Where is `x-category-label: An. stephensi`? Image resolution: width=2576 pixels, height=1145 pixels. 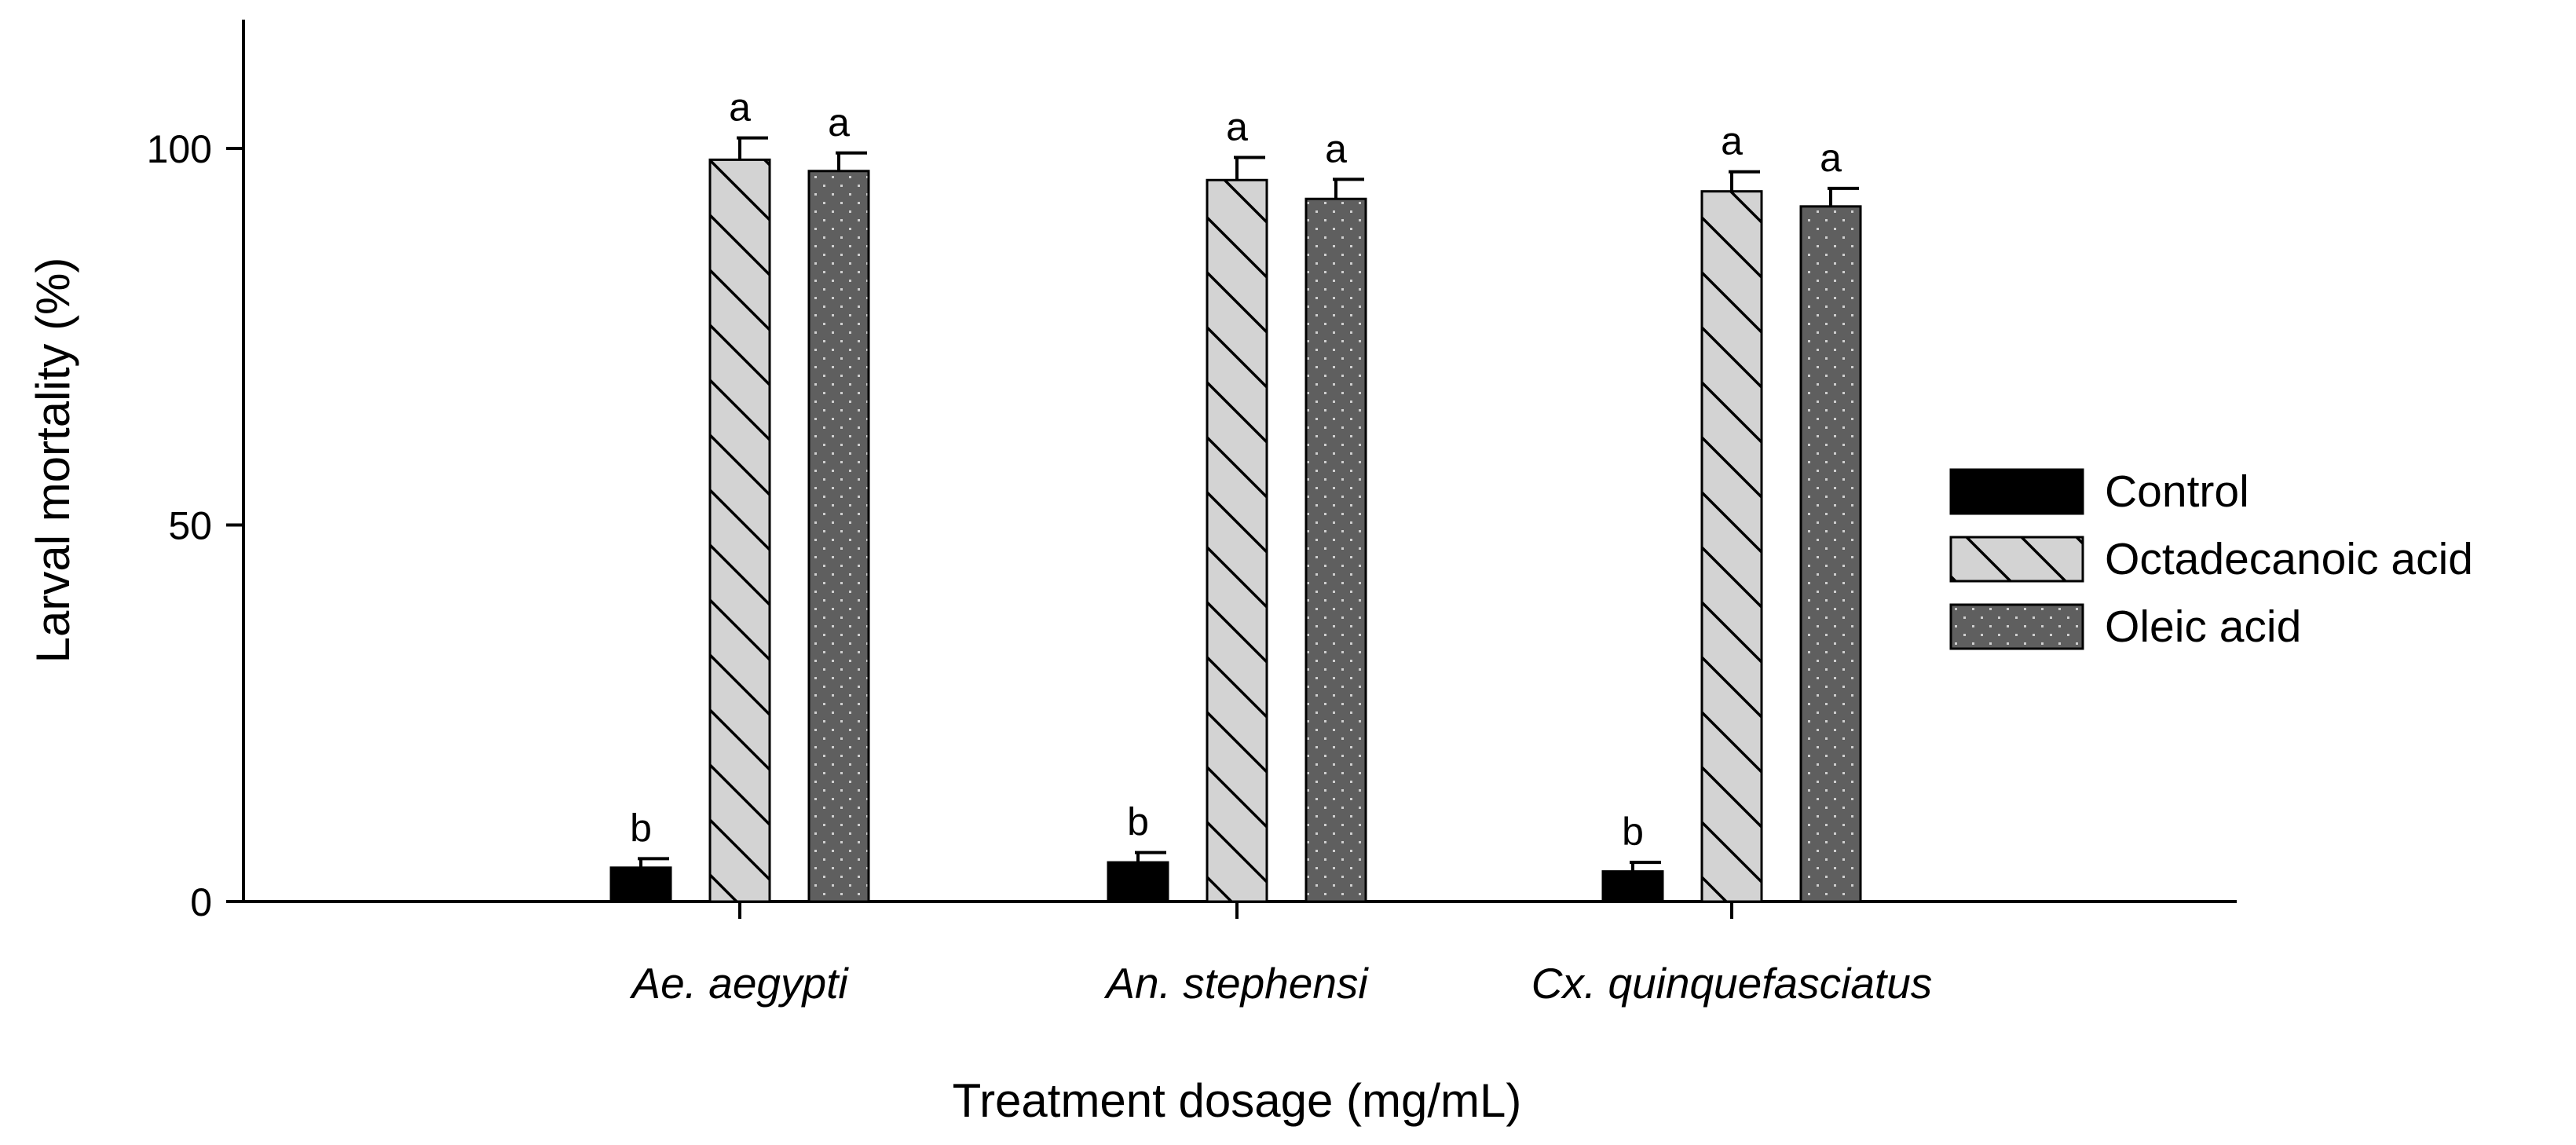 x-category-label: An. stephensi is located at coordinates (1236, 983).